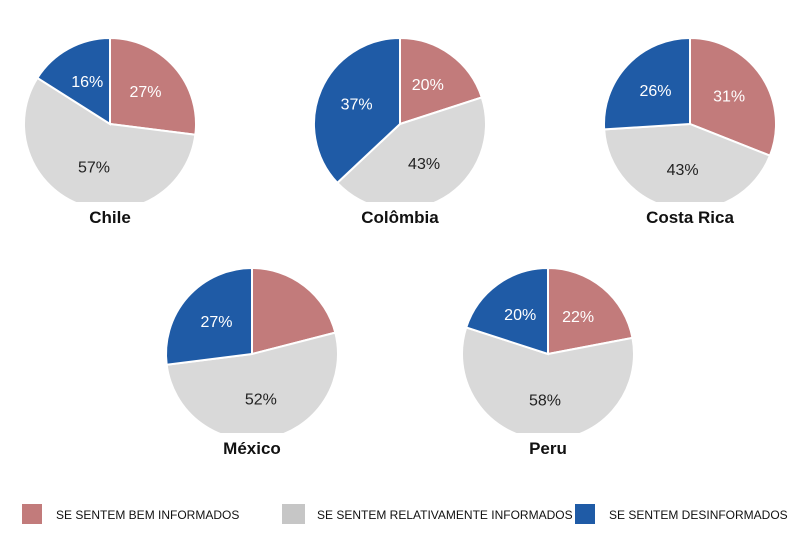 The height and width of the screenshot is (550, 800). What do you see at coordinates (110, 217) in the screenshot?
I see `pie-title: Chile` at bounding box center [110, 217].